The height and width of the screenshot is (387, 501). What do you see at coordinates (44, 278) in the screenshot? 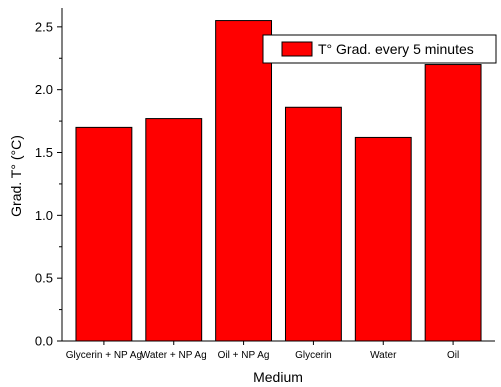
I see `y-tick-label: 0.5` at bounding box center [44, 278].